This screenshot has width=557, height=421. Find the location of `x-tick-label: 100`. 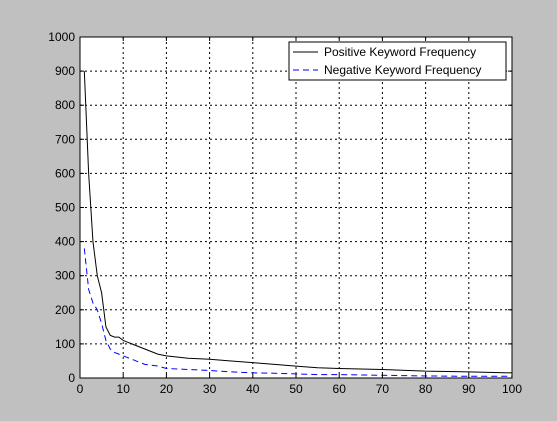

x-tick-label: 100 is located at coordinates (512, 389).